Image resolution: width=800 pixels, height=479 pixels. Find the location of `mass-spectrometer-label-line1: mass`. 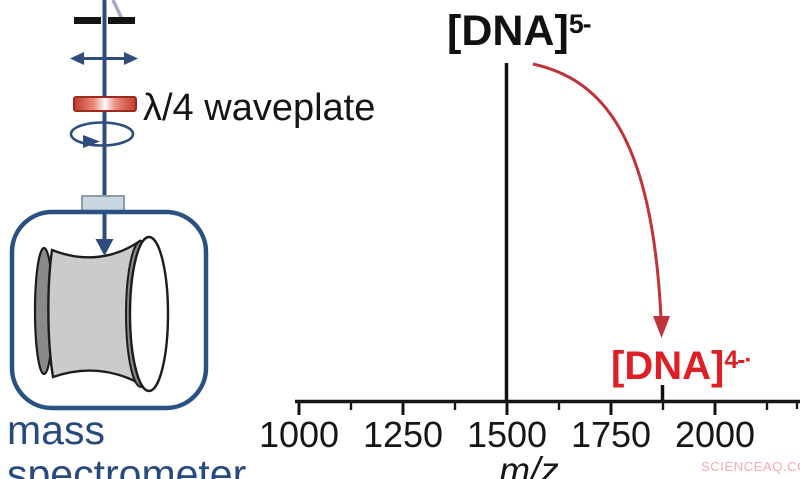

mass-spectrometer-label-line1: mass is located at coordinates (56, 430).